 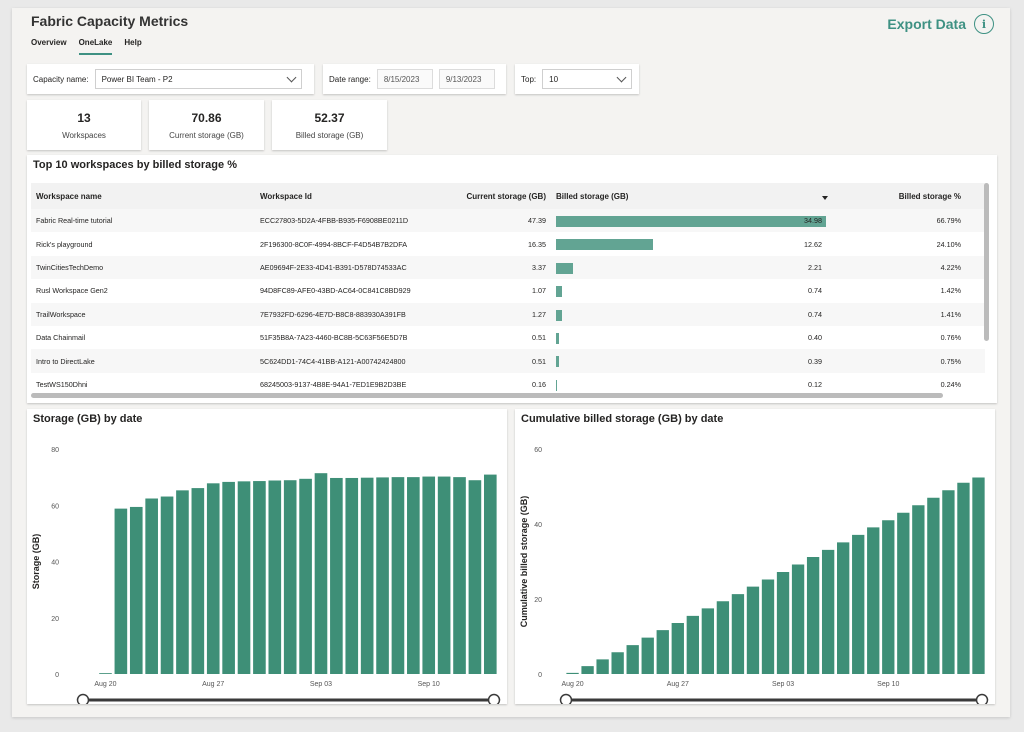 What do you see at coordinates (350, 196) in the screenshot?
I see `col-workspace-id: Workspace Id` at bounding box center [350, 196].